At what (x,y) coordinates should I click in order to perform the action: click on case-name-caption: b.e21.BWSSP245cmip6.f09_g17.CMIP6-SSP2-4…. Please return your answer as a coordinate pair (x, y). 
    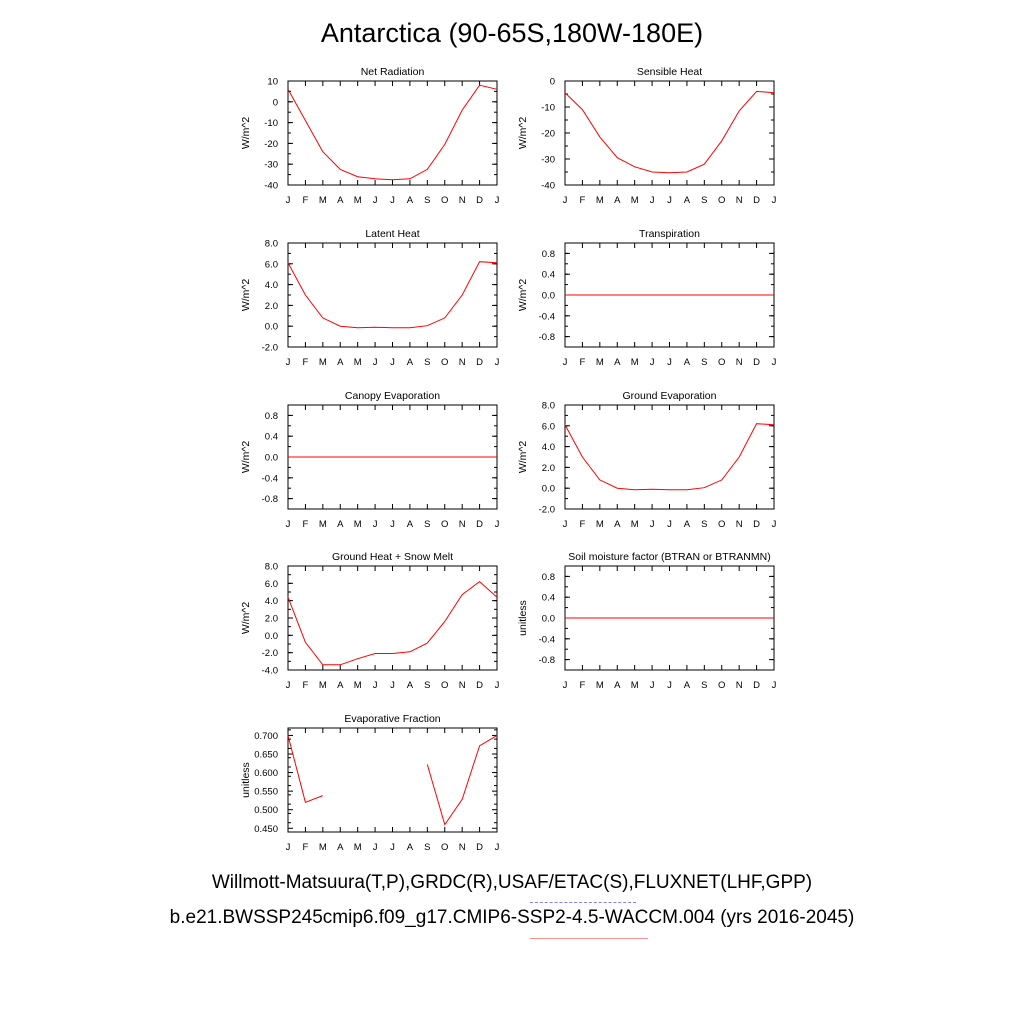
    Looking at the image, I should click on (512, 917).